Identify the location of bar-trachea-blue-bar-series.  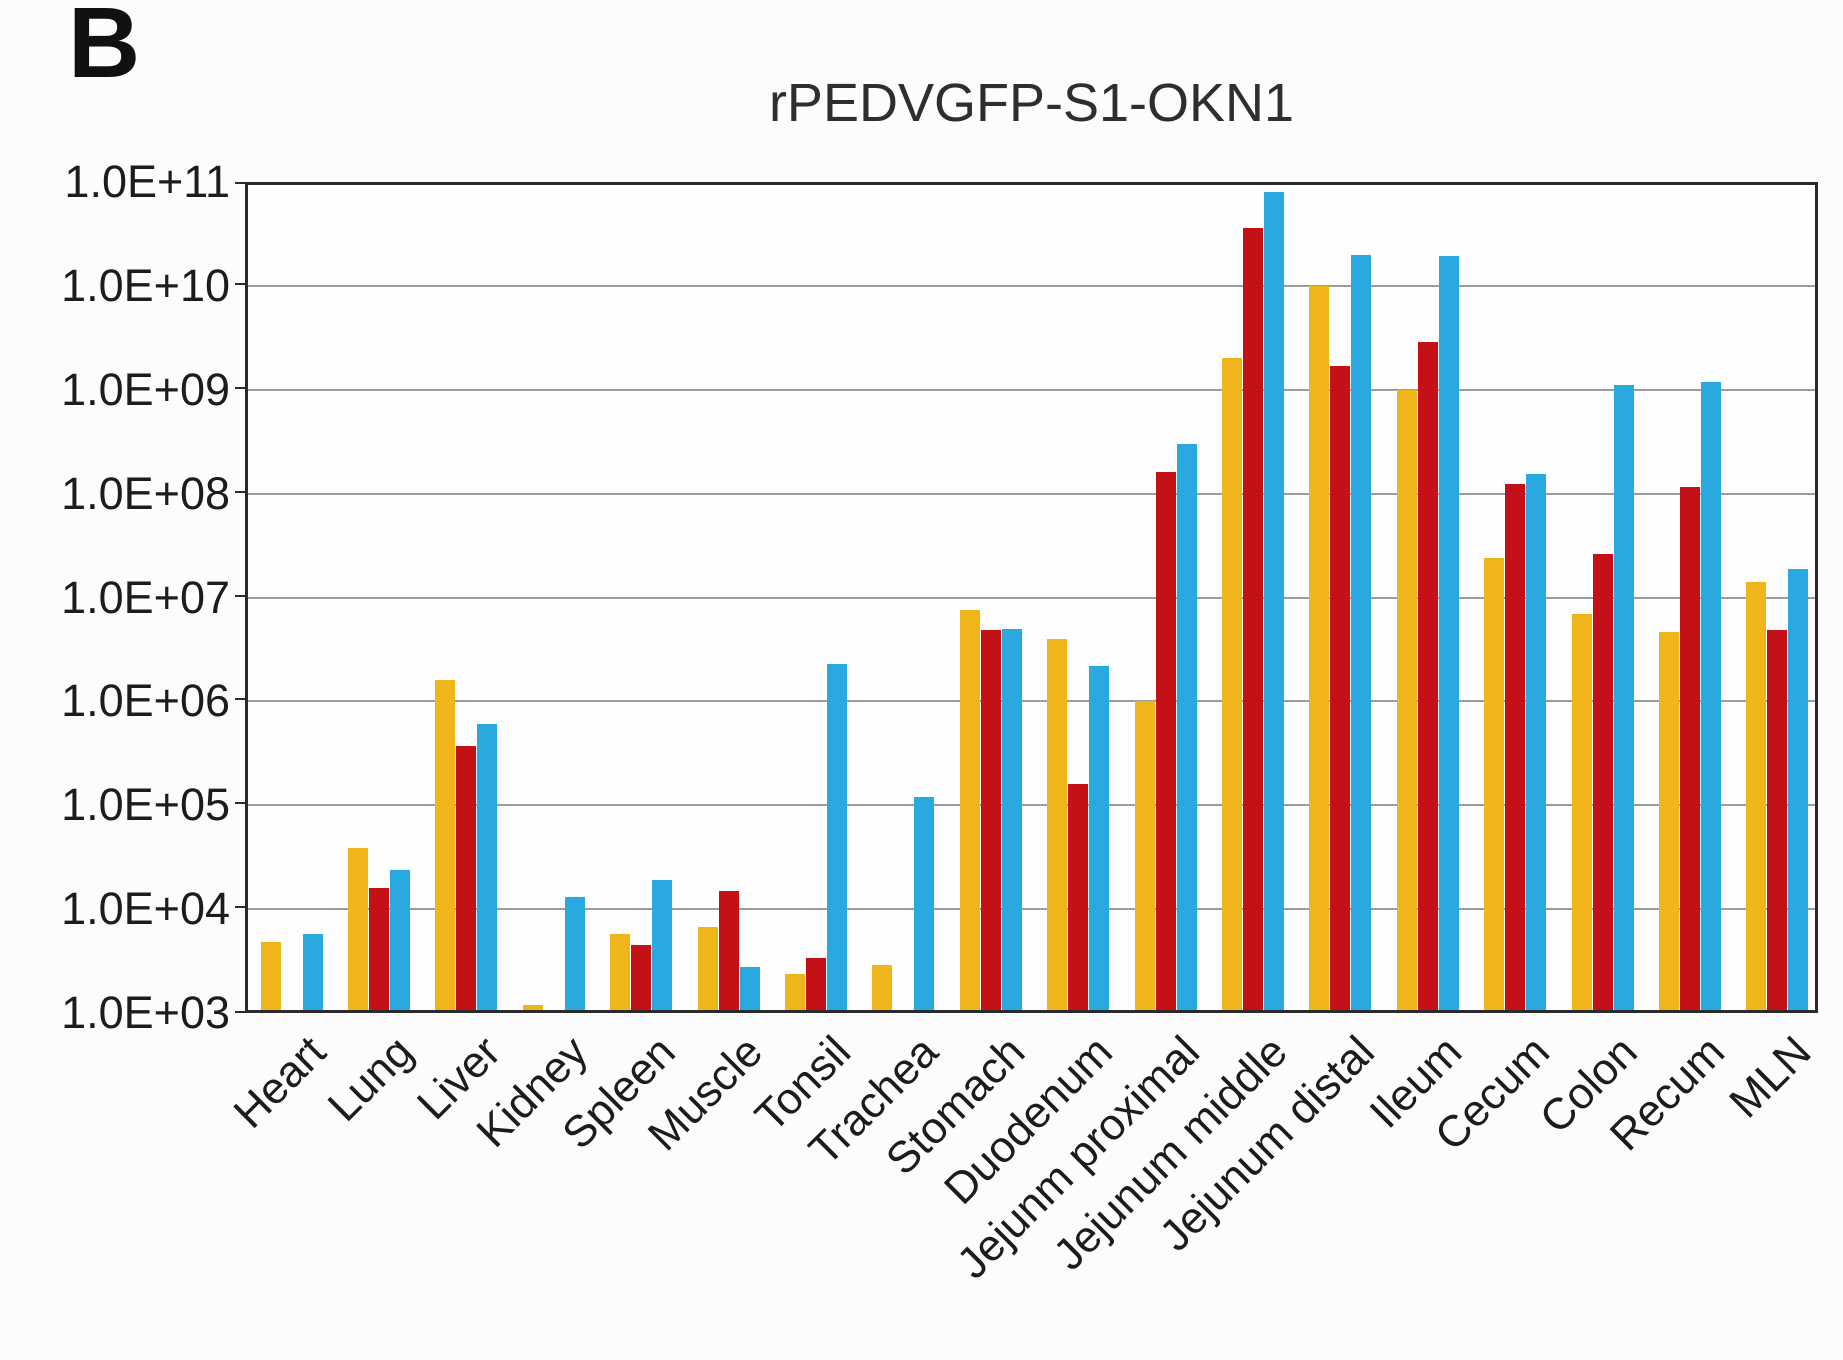
(924, 903).